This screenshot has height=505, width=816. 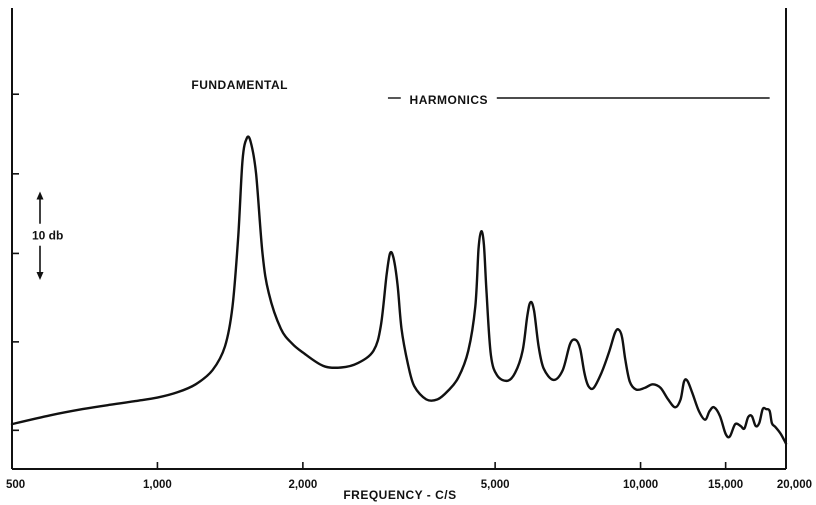 What do you see at coordinates (640, 485) in the screenshot?
I see `x-tick-label-4: 10,000` at bounding box center [640, 485].